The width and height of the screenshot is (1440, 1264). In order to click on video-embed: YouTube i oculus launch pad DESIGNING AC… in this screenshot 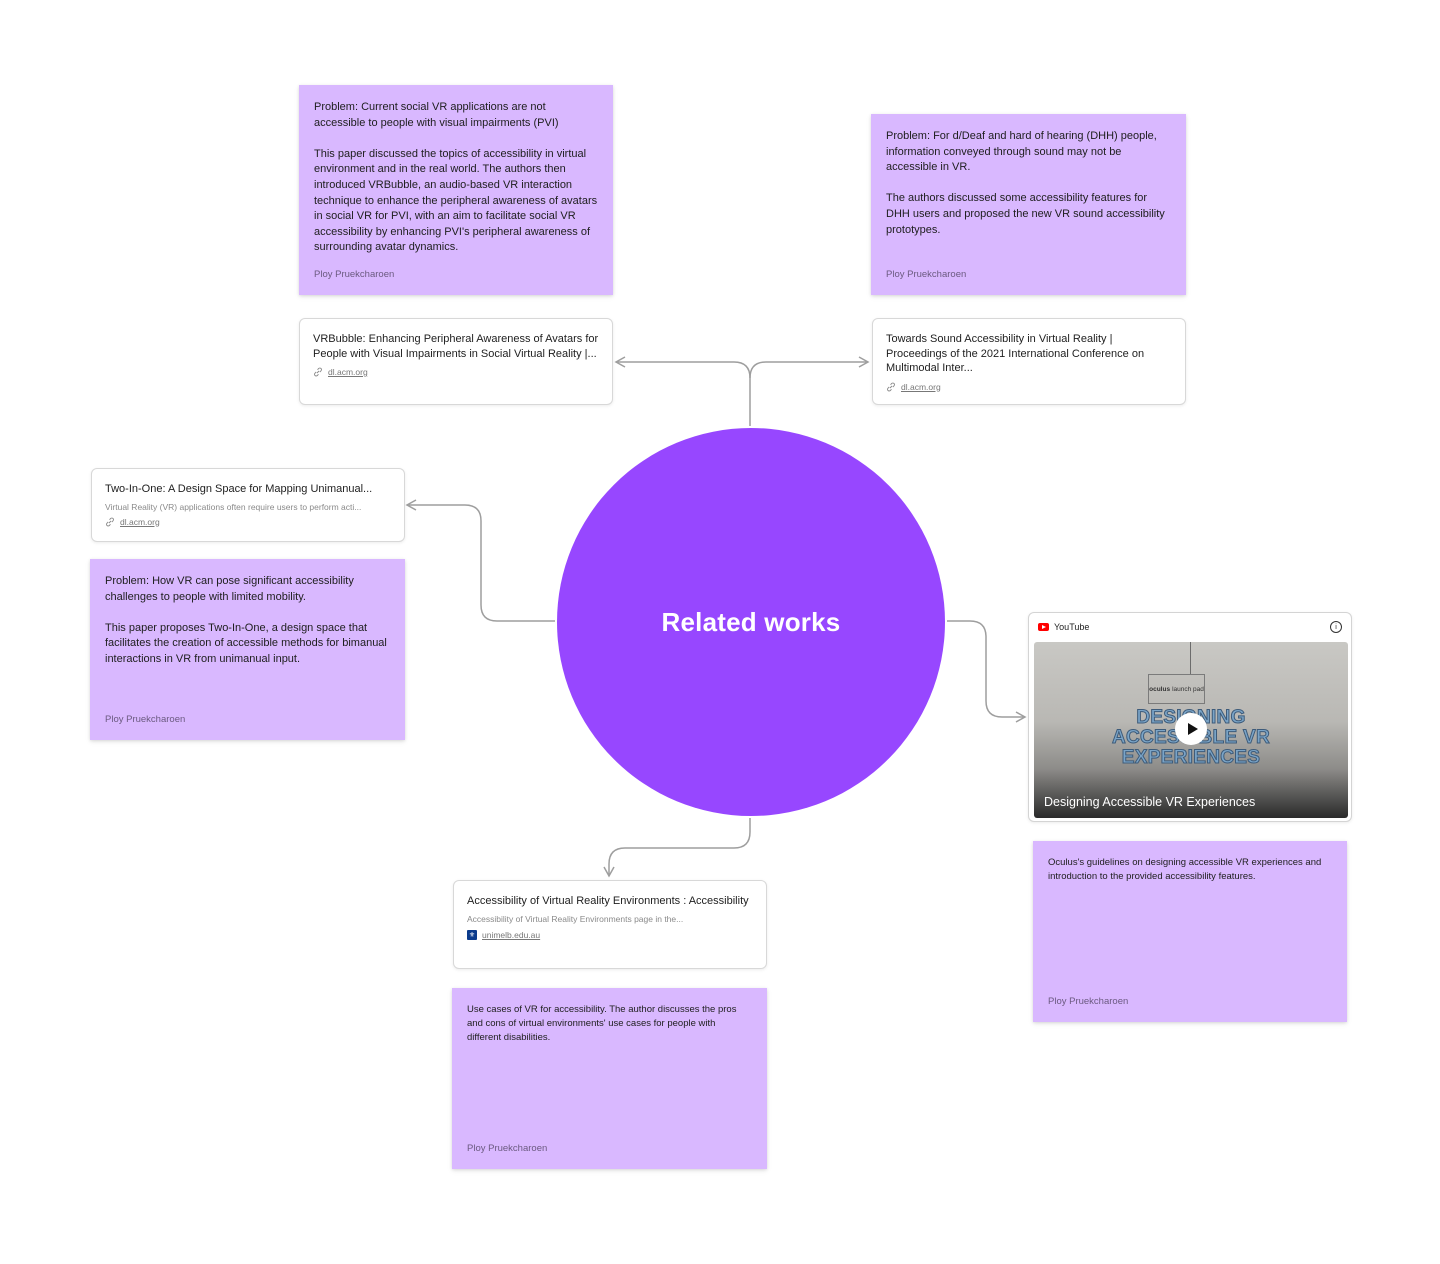, I will do `click(1190, 717)`.